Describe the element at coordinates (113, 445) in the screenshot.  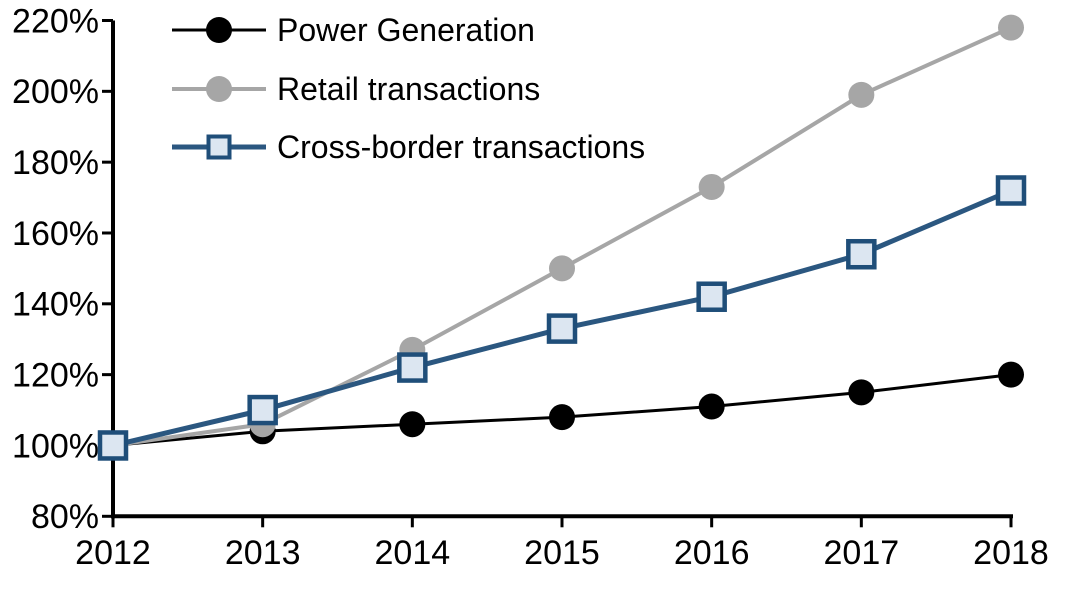
I see `marker-cross-border-transactions-2012` at that location.